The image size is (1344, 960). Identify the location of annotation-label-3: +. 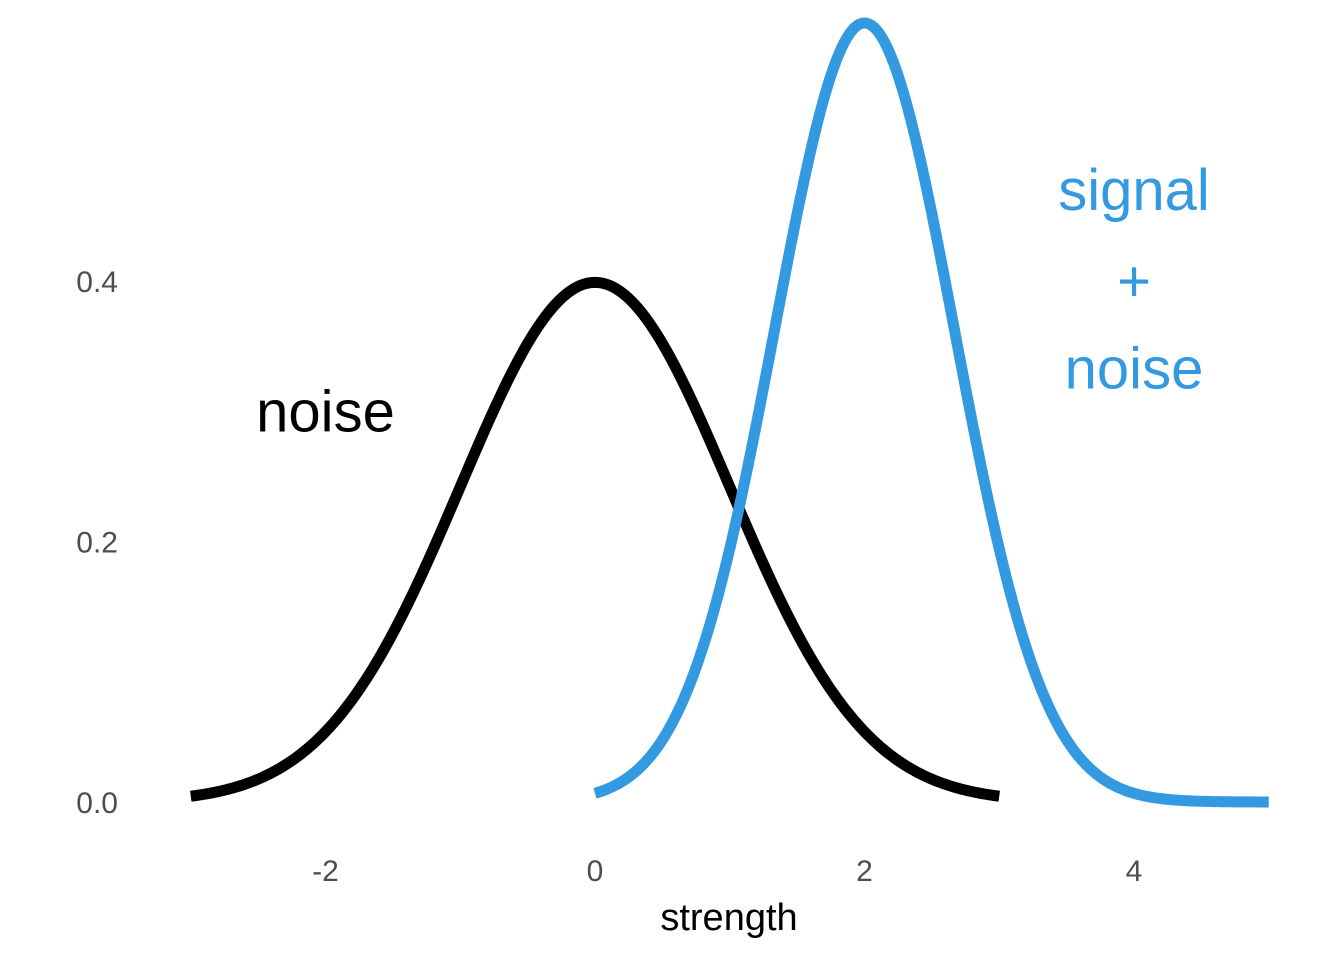
(1134, 281).